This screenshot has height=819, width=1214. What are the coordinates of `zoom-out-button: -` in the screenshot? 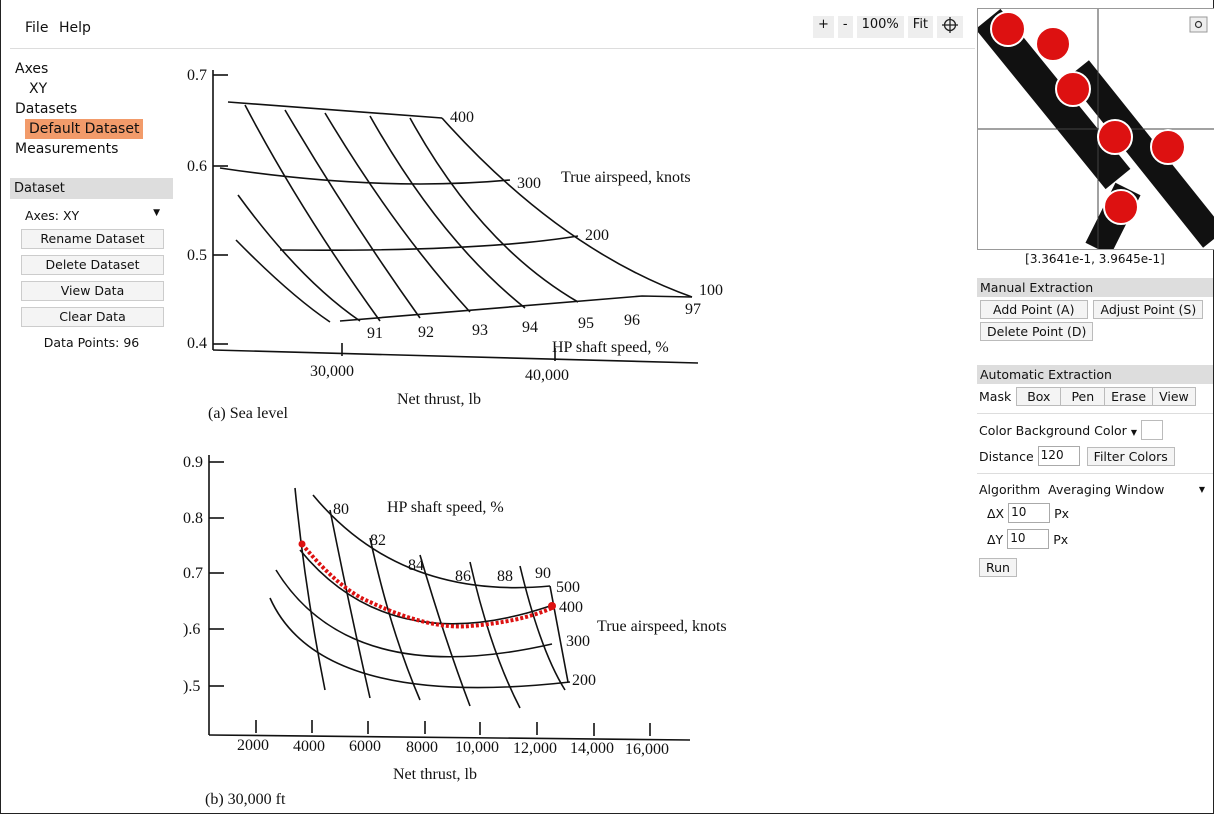 It's located at (845, 27).